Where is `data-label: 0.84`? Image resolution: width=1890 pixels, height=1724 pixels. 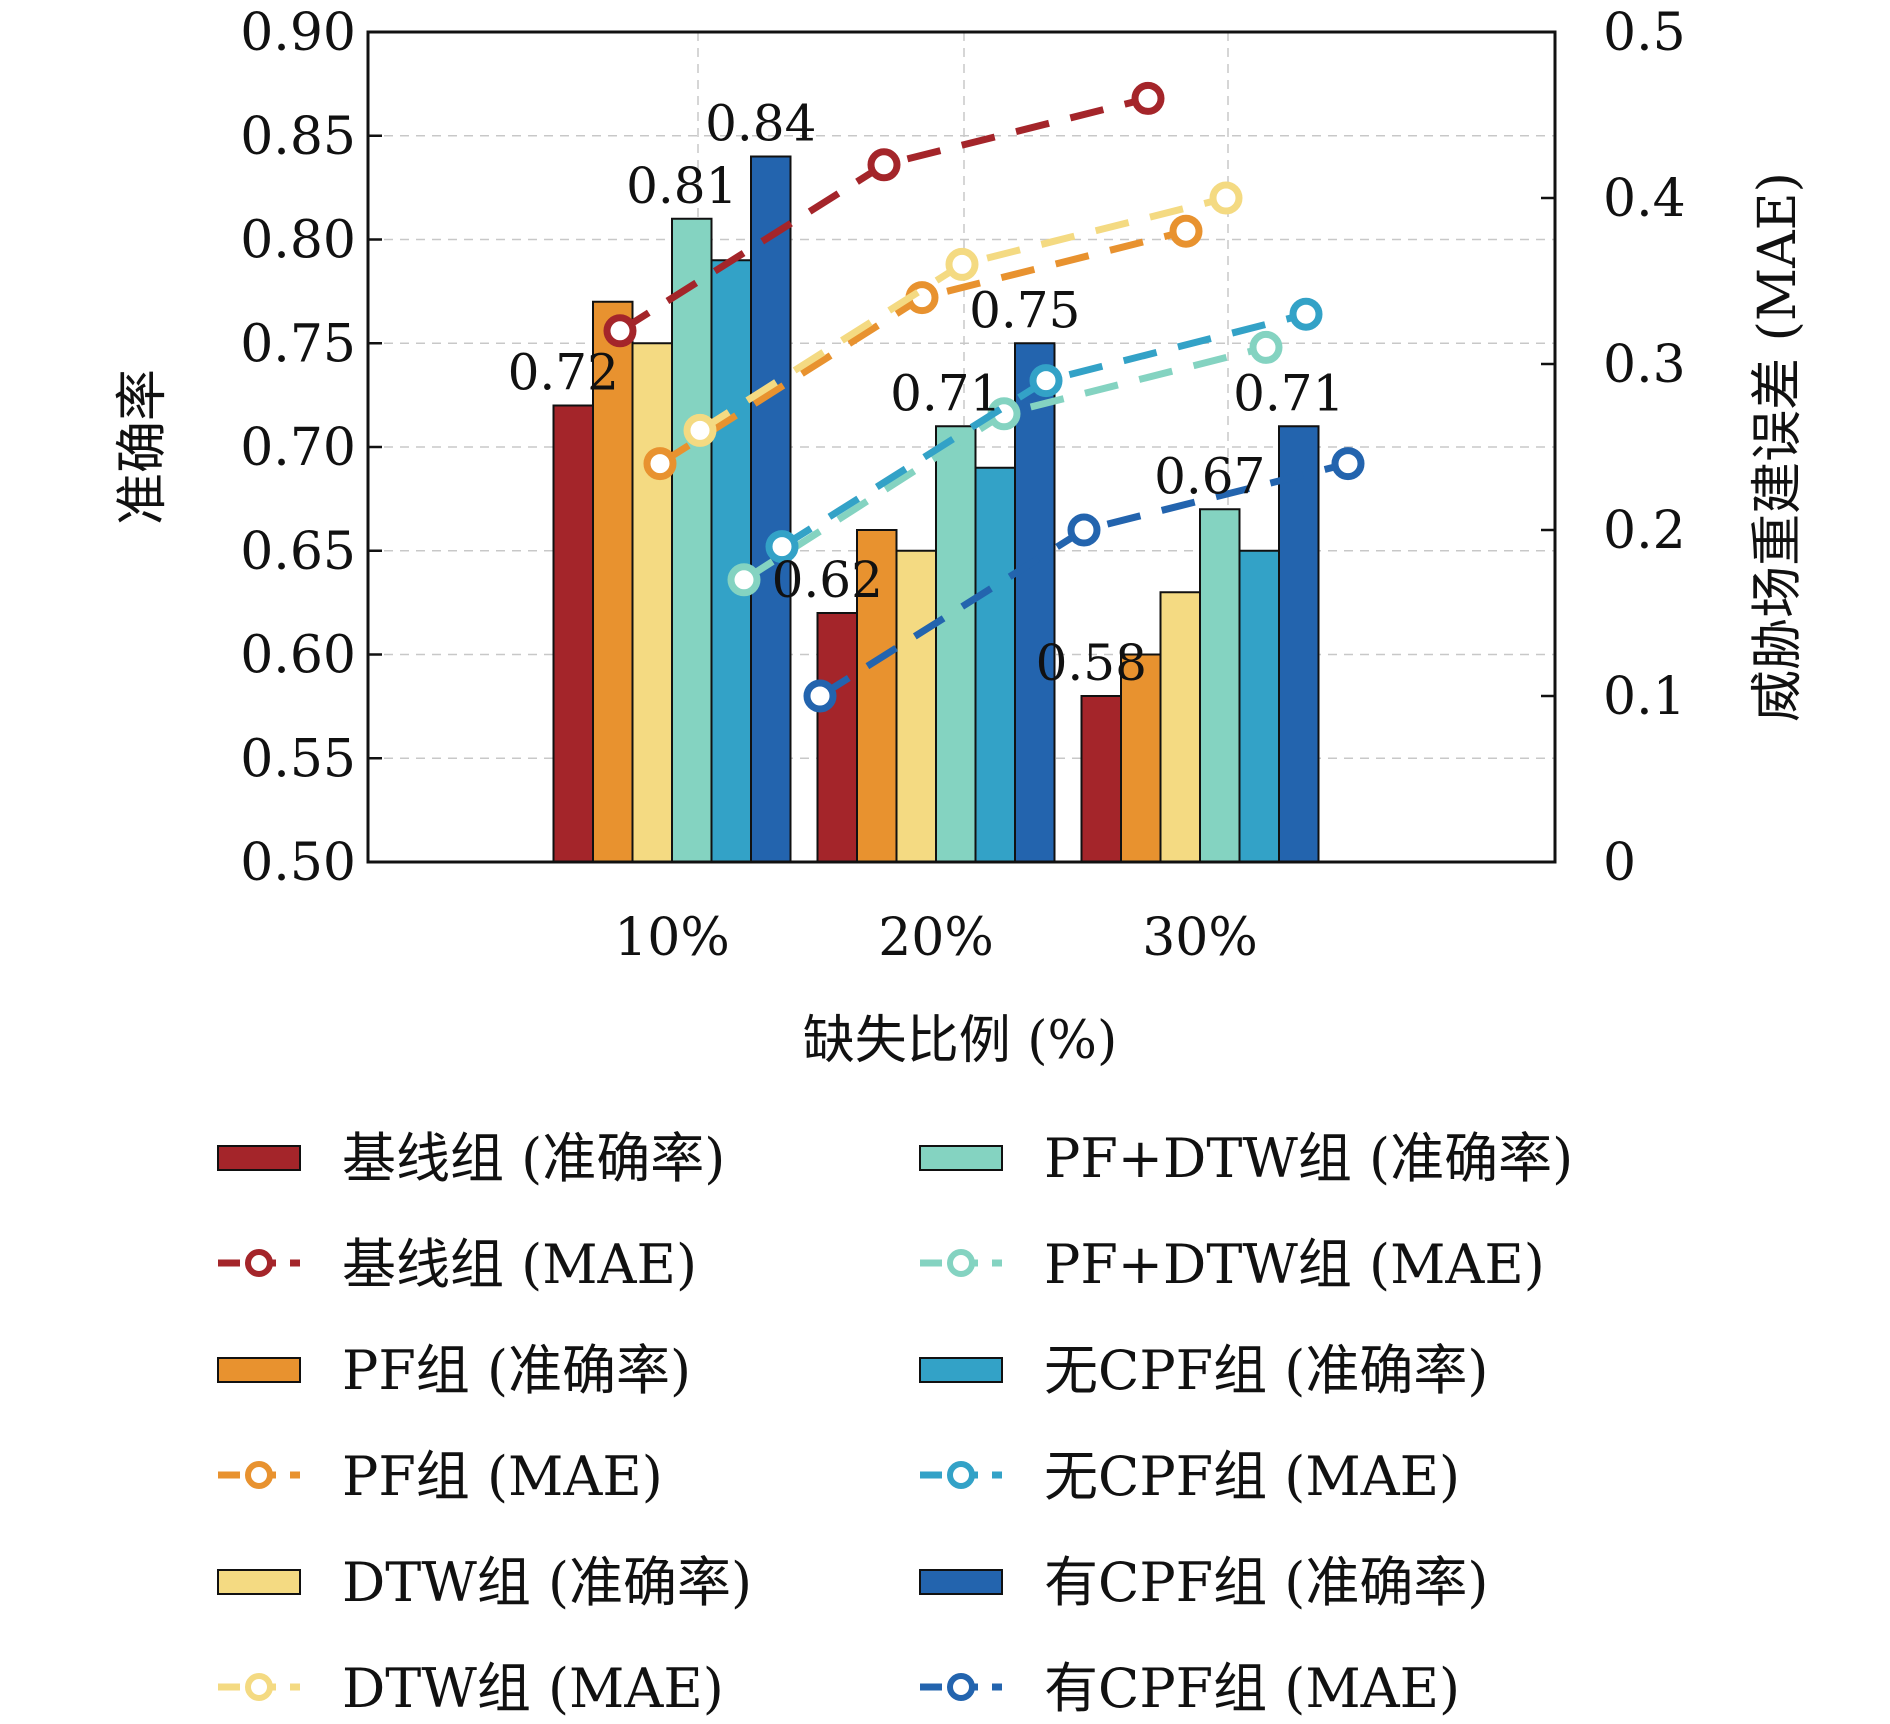
data-label: 0.84 is located at coordinates (760, 124).